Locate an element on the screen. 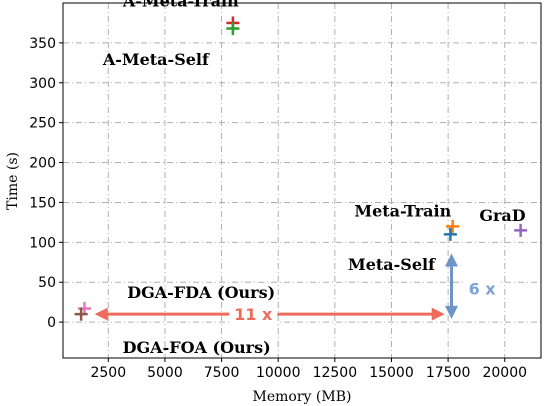  y-tick-label: 250 is located at coordinates (42, 124).